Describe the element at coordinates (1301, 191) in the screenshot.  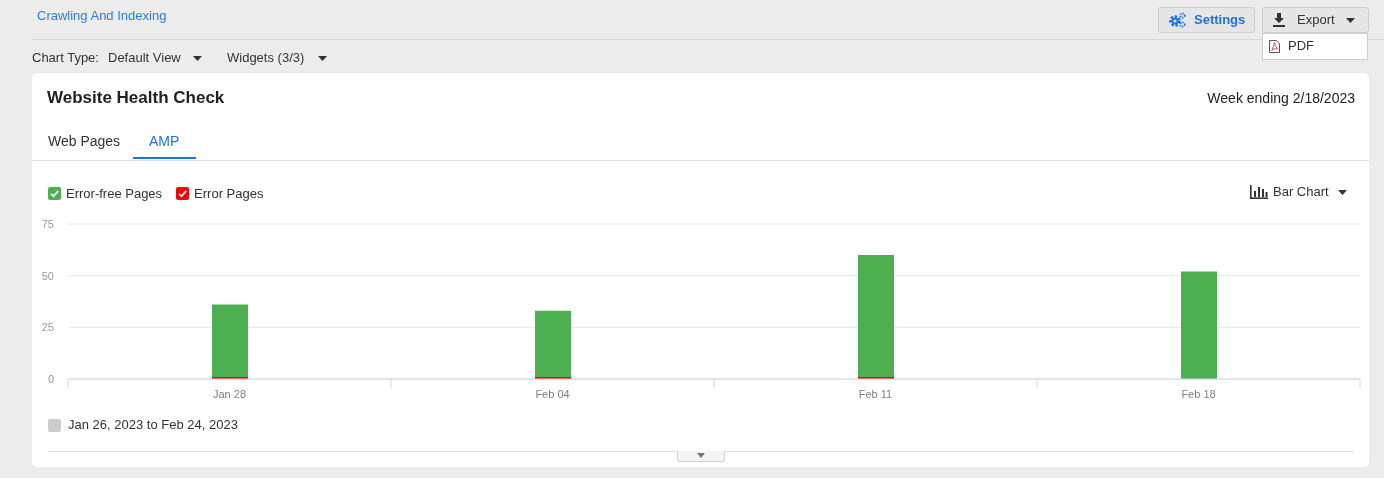
I see `text: Bar Chart` at that location.